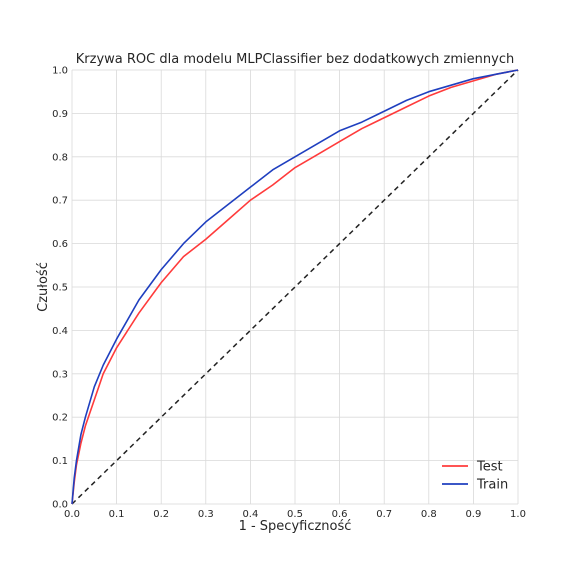  Describe the element at coordinates (295, 526) in the screenshot. I see `x-axis-title: 1 - Specyficzność` at that location.